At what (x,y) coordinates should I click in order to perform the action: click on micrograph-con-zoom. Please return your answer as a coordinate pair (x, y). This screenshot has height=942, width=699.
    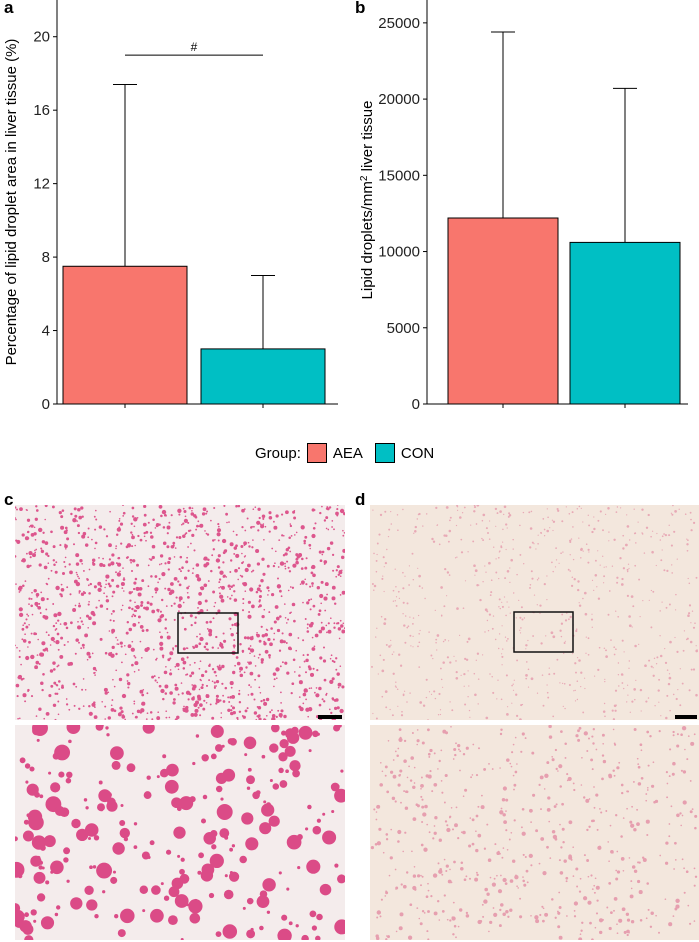
    Looking at the image, I should click on (534, 832).